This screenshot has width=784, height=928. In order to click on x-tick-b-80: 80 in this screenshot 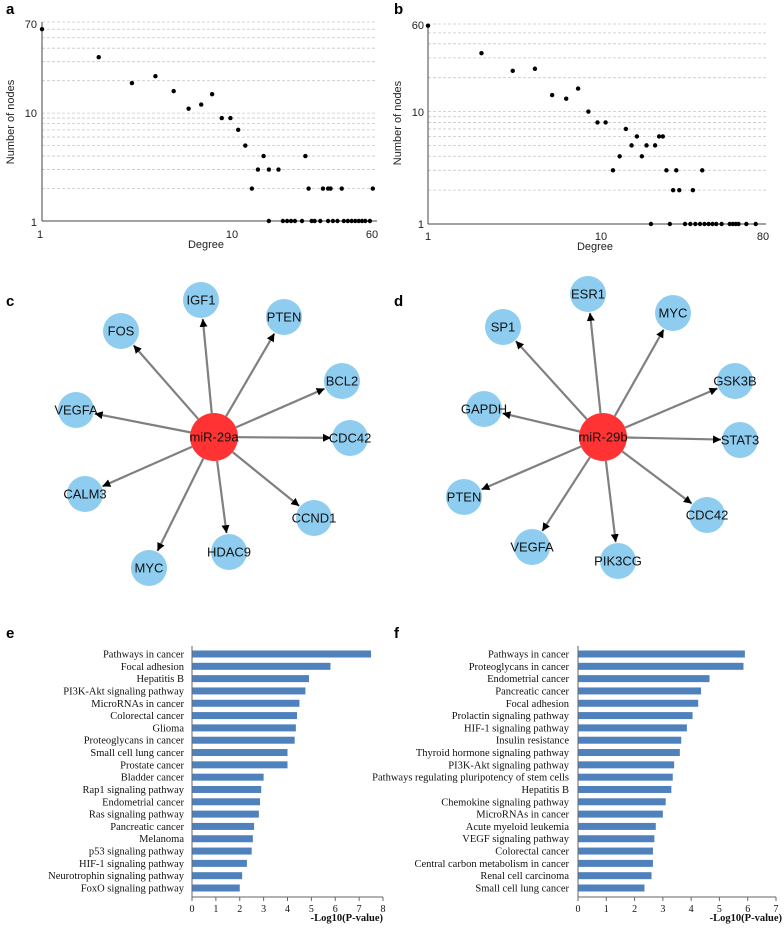, I will do `click(763, 237)`.